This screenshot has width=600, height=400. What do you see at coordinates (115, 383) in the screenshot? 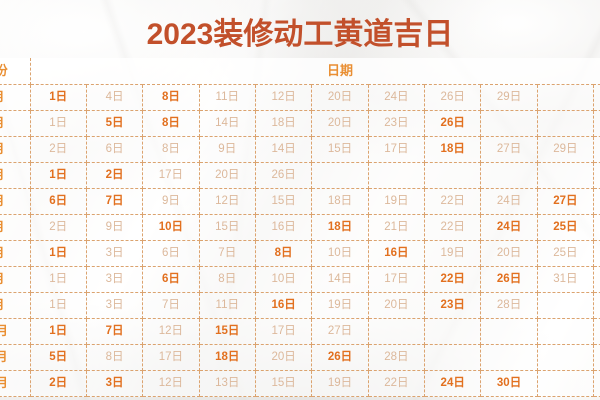
I see `day-cell-highlighted: 3日` at bounding box center [115, 383].